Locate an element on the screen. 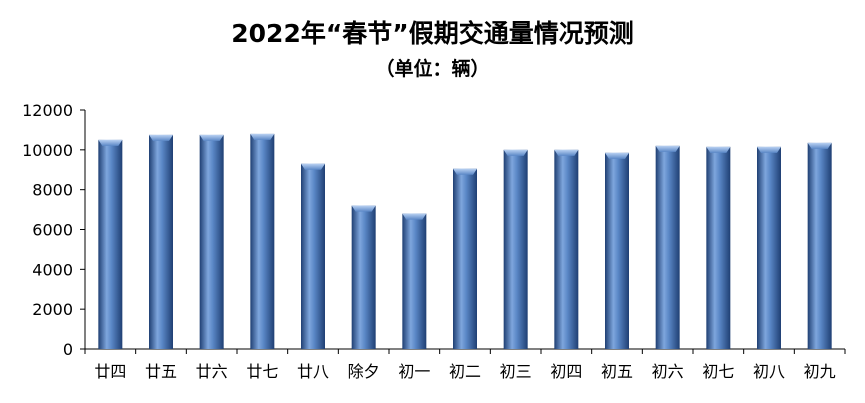  x-tick-label: 廿八 is located at coordinates (313, 371).